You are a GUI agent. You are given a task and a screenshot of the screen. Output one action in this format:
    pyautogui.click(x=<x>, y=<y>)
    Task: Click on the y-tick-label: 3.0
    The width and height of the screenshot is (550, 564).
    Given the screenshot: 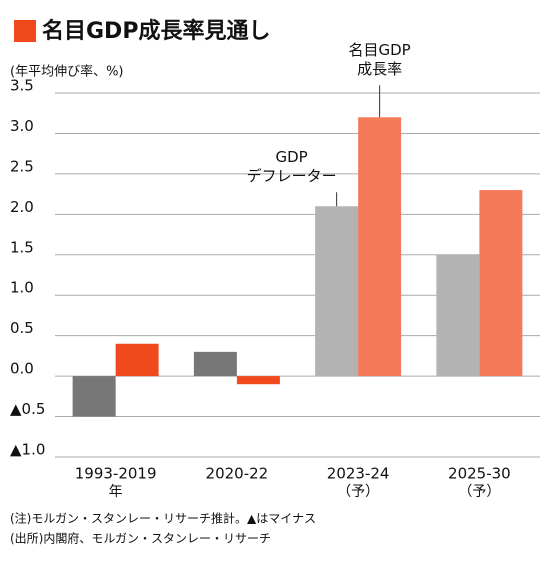 What is the action you would take?
    pyautogui.click(x=22, y=126)
    